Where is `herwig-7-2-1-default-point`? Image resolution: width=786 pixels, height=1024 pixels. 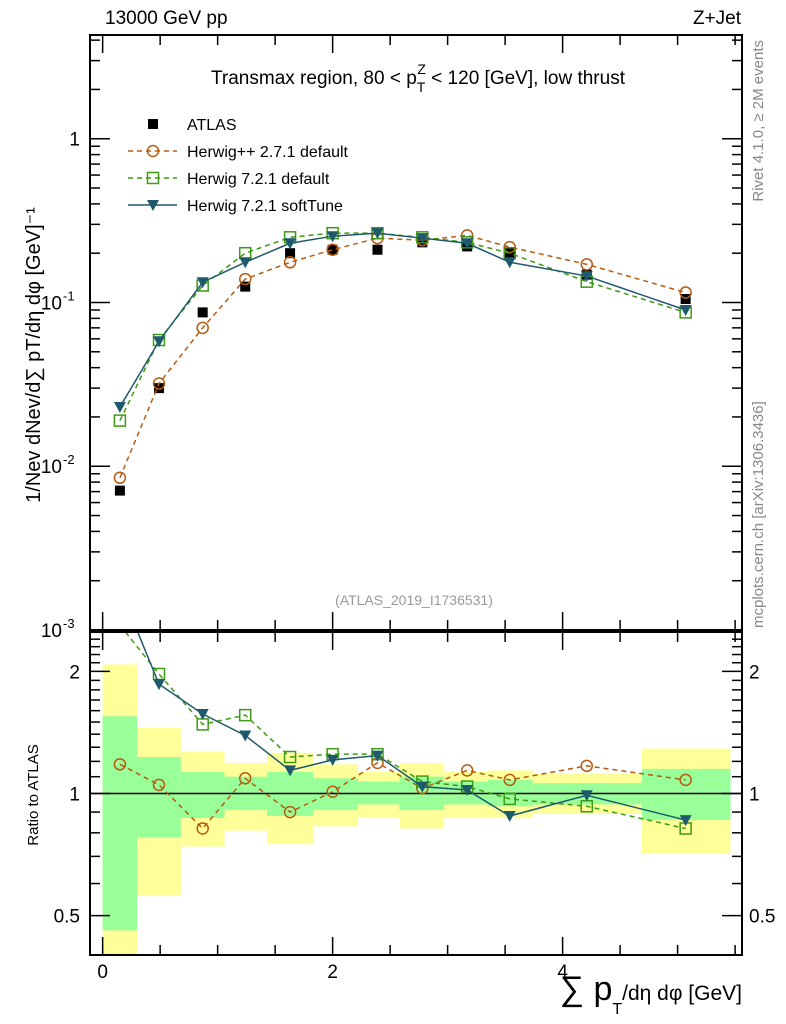 herwig-7-2-1-default-point is located at coordinates (120, 420).